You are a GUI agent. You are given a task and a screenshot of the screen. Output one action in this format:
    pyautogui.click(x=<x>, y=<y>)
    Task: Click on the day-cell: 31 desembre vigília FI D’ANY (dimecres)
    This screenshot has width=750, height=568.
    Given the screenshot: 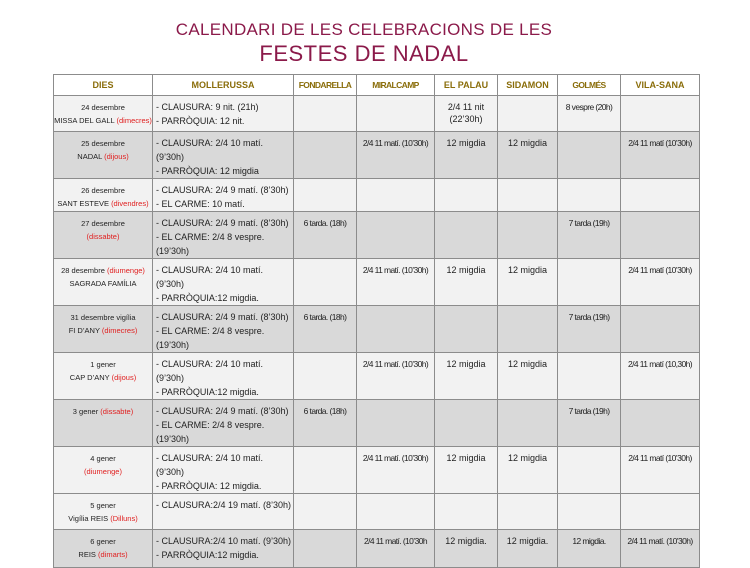 What is the action you would take?
    pyautogui.click(x=103, y=329)
    